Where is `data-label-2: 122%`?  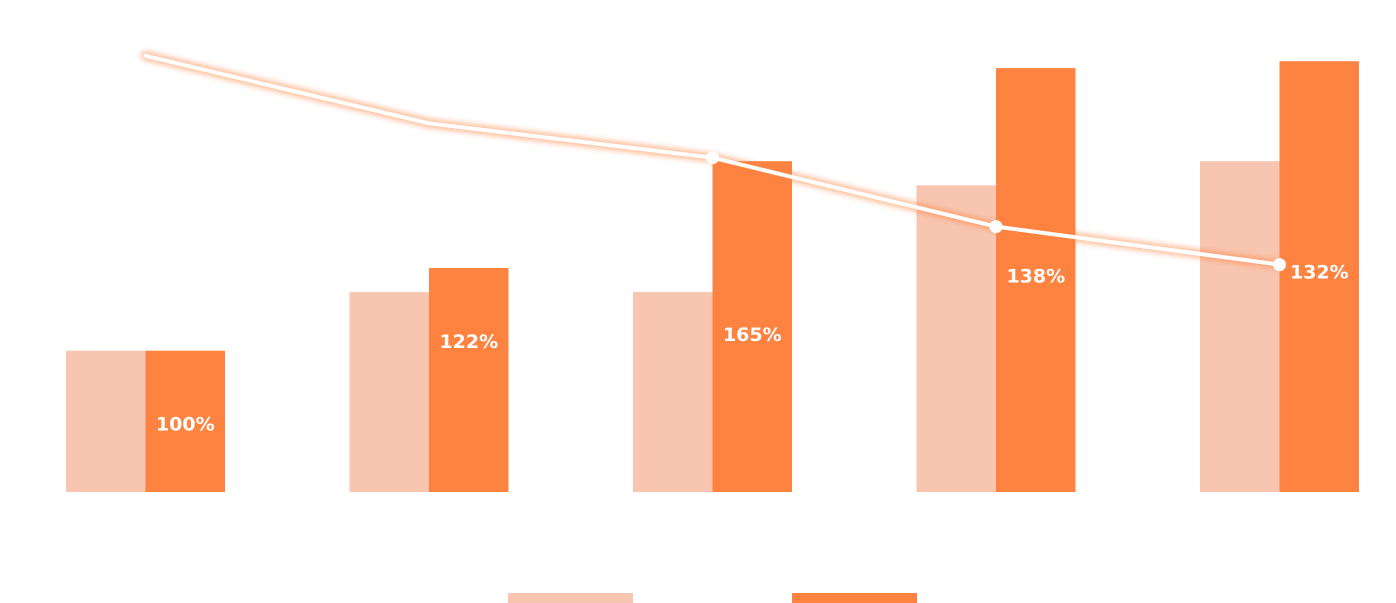 data-label-2: 122% is located at coordinates (468, 342).